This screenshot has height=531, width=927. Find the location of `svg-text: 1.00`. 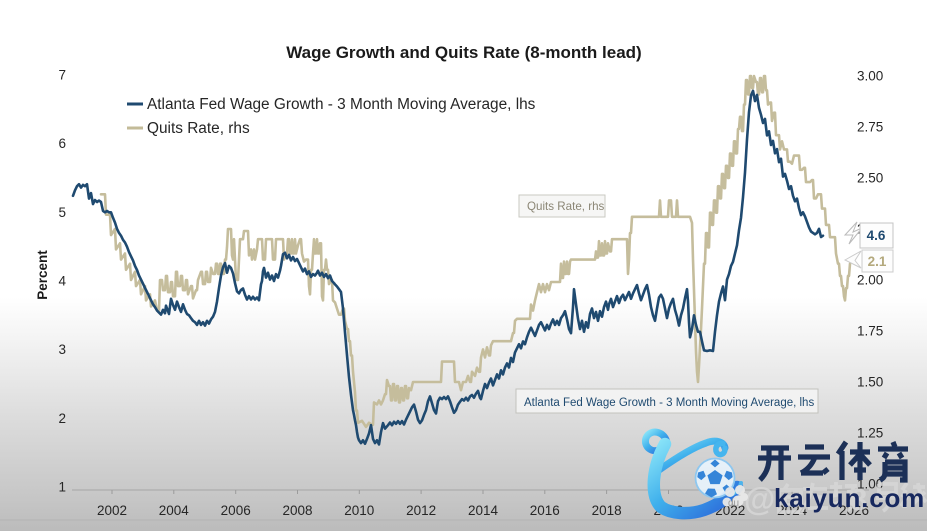

svg-text: 1.00 is located at coordinates (870, 484).